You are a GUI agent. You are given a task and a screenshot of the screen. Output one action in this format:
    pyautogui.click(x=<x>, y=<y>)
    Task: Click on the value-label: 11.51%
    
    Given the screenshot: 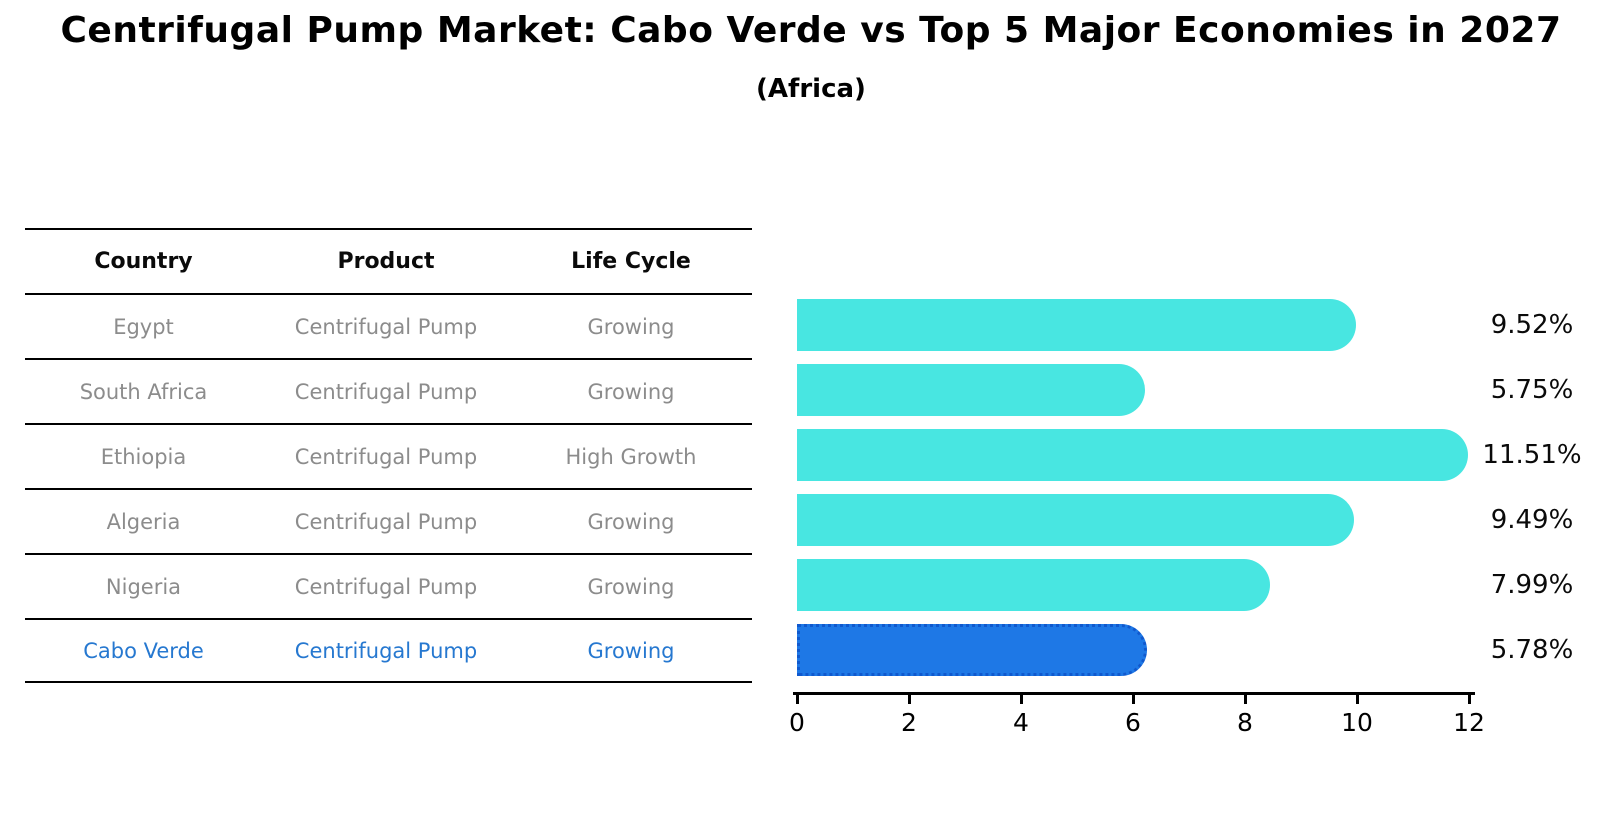 What is the action you would take?
    pyautogui.click(x=1532, y=455)
    